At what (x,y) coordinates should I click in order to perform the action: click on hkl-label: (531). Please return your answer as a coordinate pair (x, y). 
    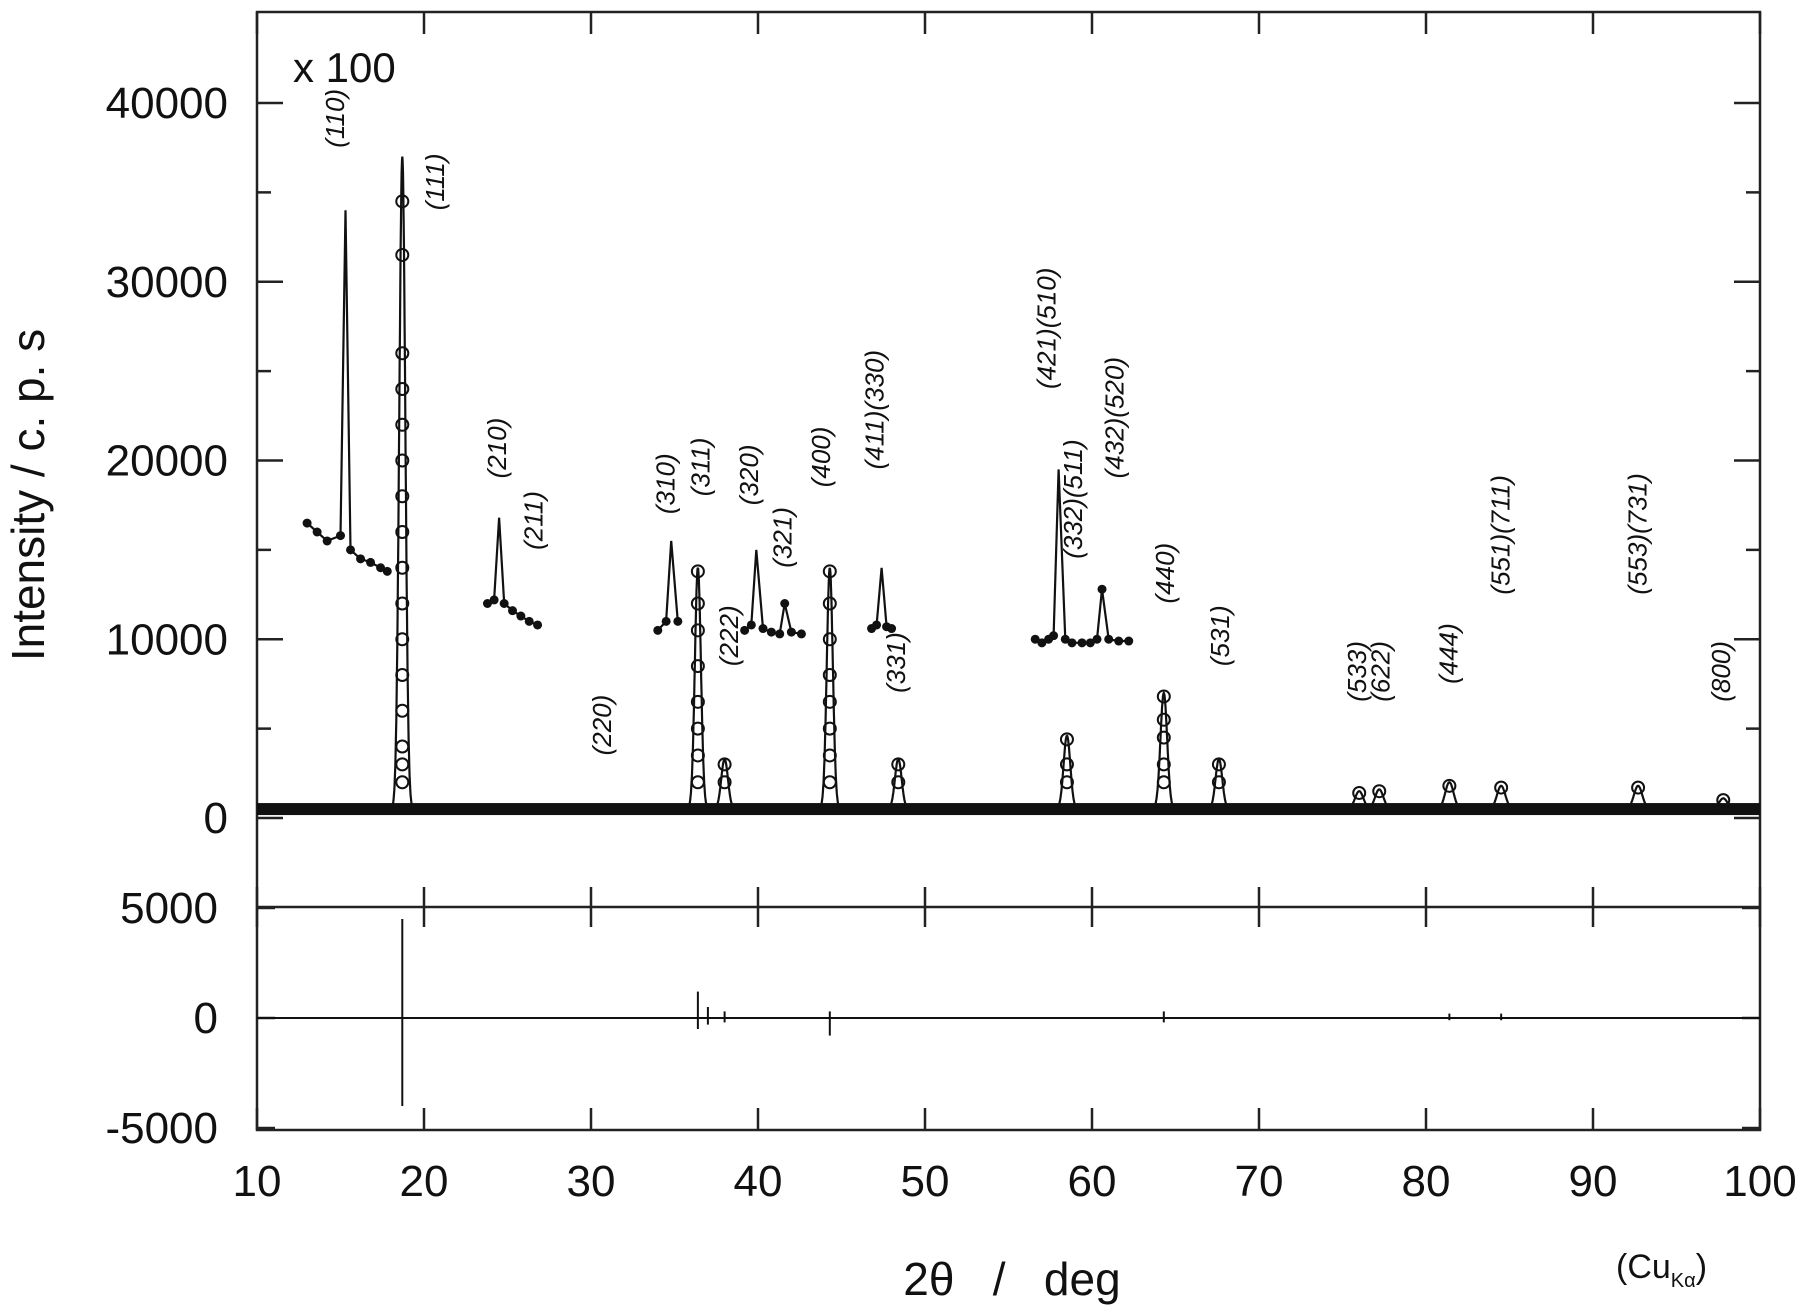
    Looking at the image, I should click on (1220, 635).